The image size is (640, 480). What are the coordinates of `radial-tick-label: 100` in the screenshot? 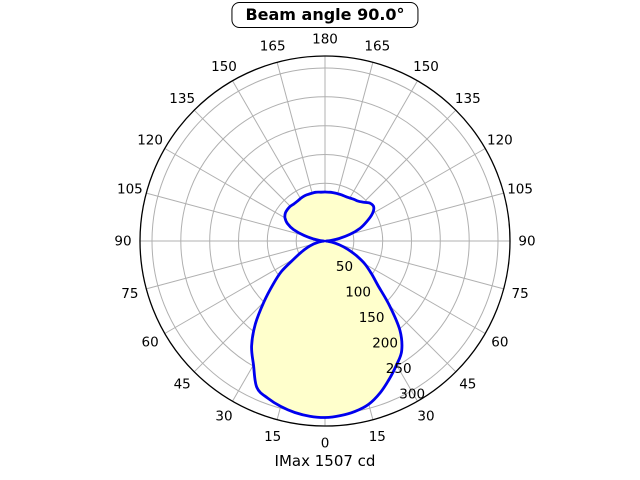 It's located at (358, 293).